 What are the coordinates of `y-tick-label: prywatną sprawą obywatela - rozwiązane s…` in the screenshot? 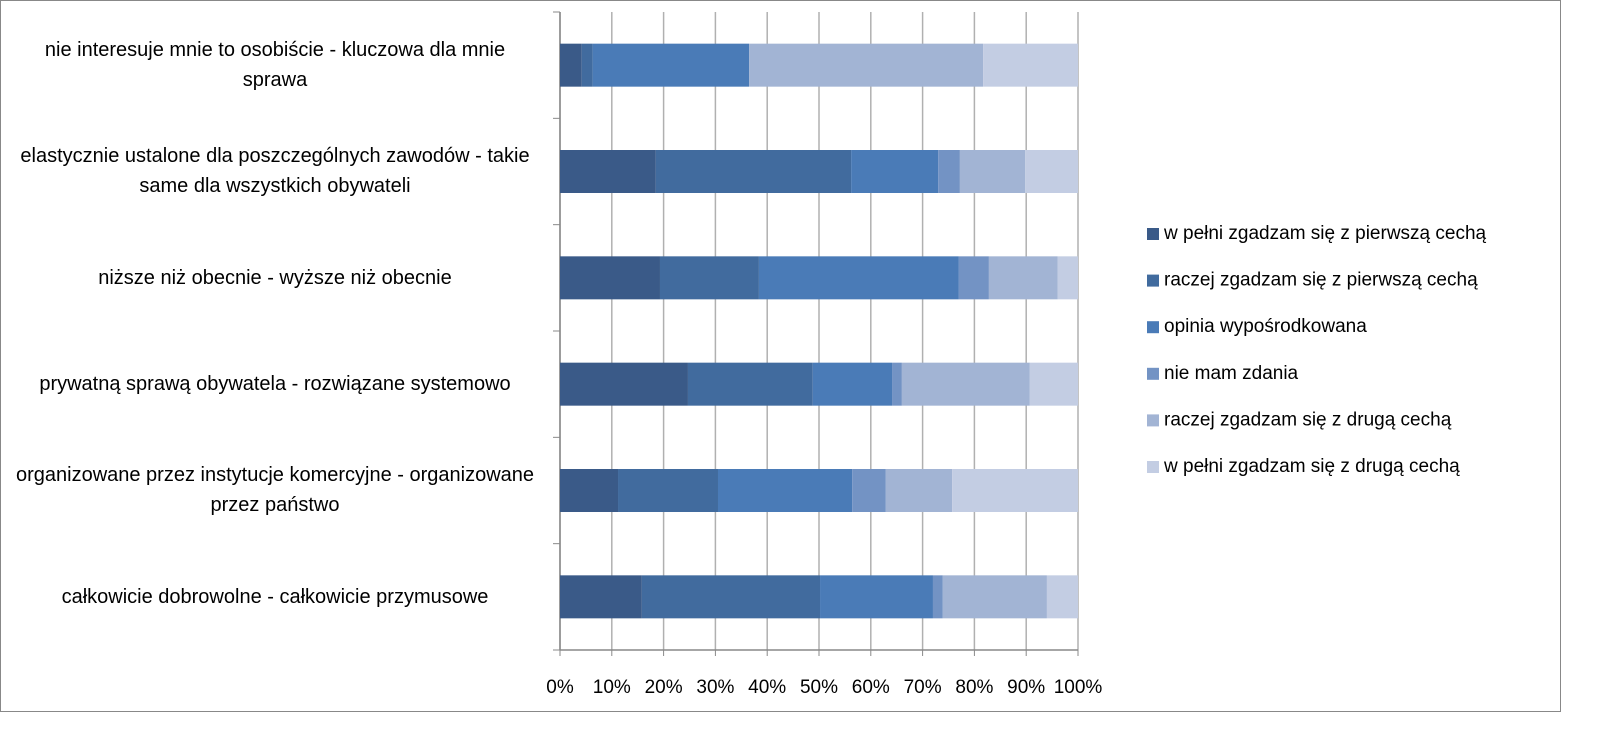 It's located at (275, 384).